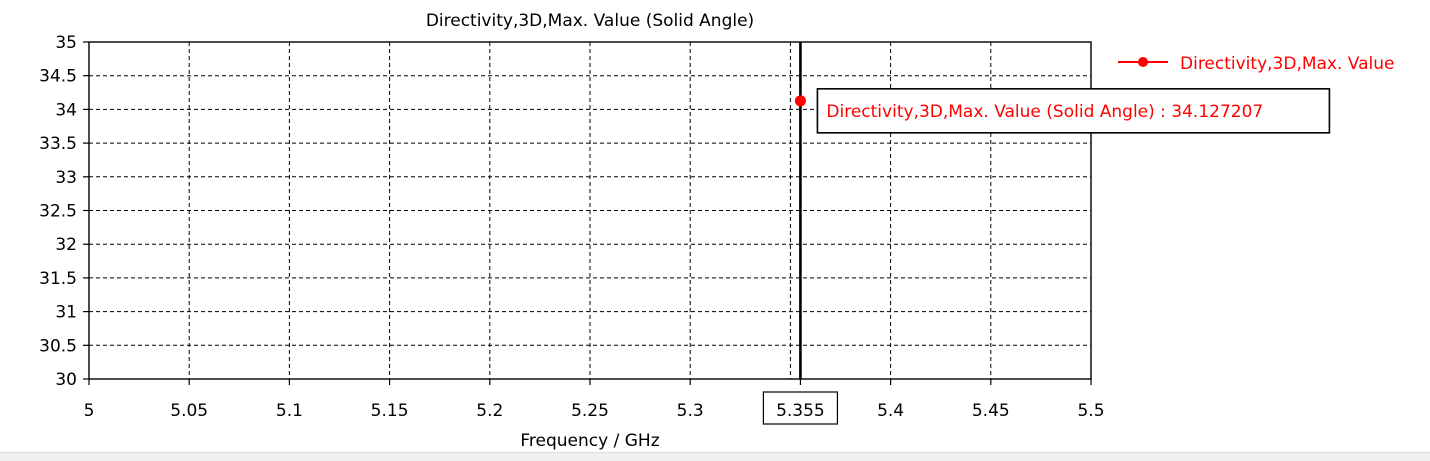 This screenshot has width=1430, height=461. What do you see at coordinates (66, 313) in the screenshot?
I see `y-tick-label: 31` at bounding box center [66, 313].